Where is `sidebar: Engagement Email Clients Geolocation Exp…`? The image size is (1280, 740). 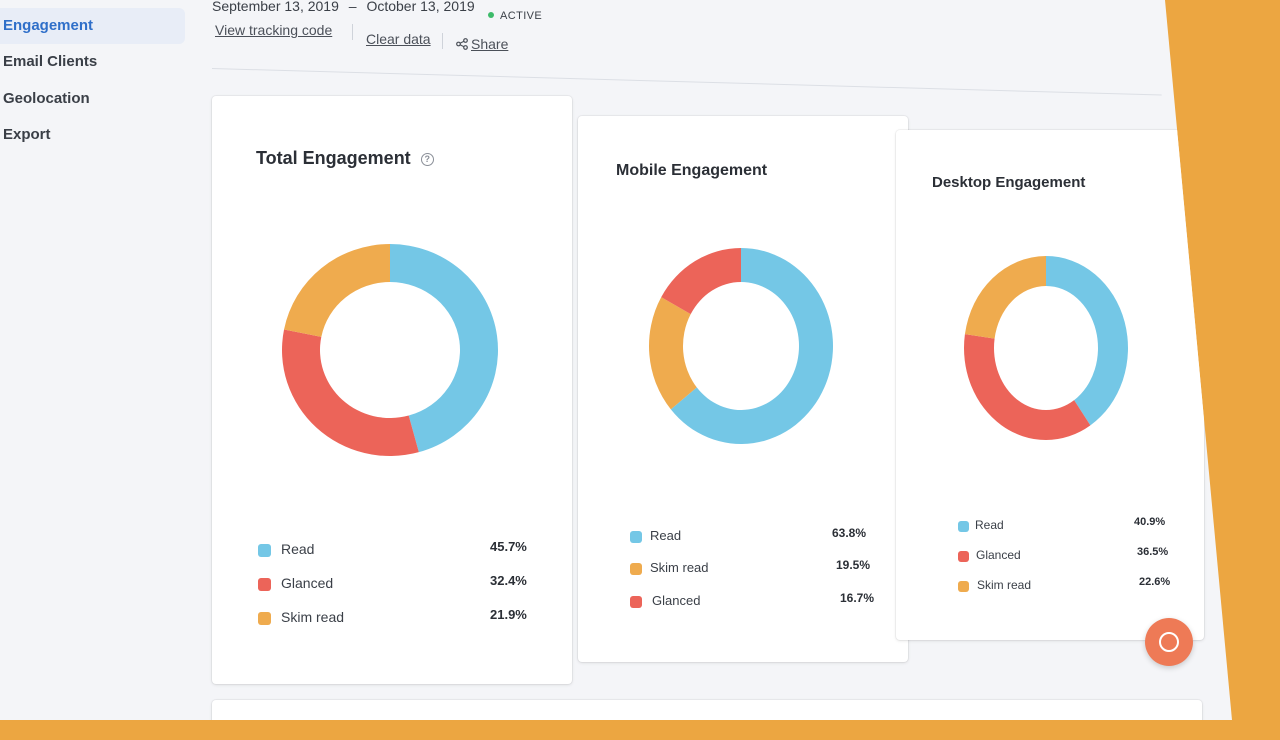 sidebar: Engagement Email Clients Geolocation Exp… is located at coordinates (95, 360).